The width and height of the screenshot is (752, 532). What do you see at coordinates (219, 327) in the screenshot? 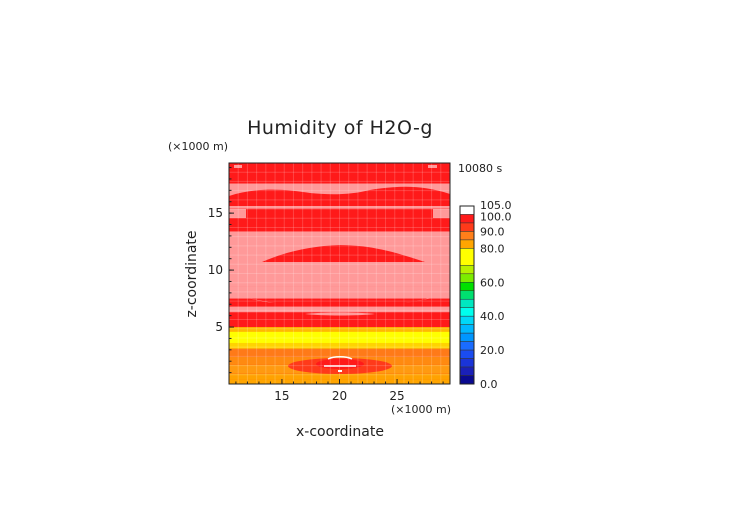
I see `y-tick-label-0: 5` at bounding box center [219, 327].